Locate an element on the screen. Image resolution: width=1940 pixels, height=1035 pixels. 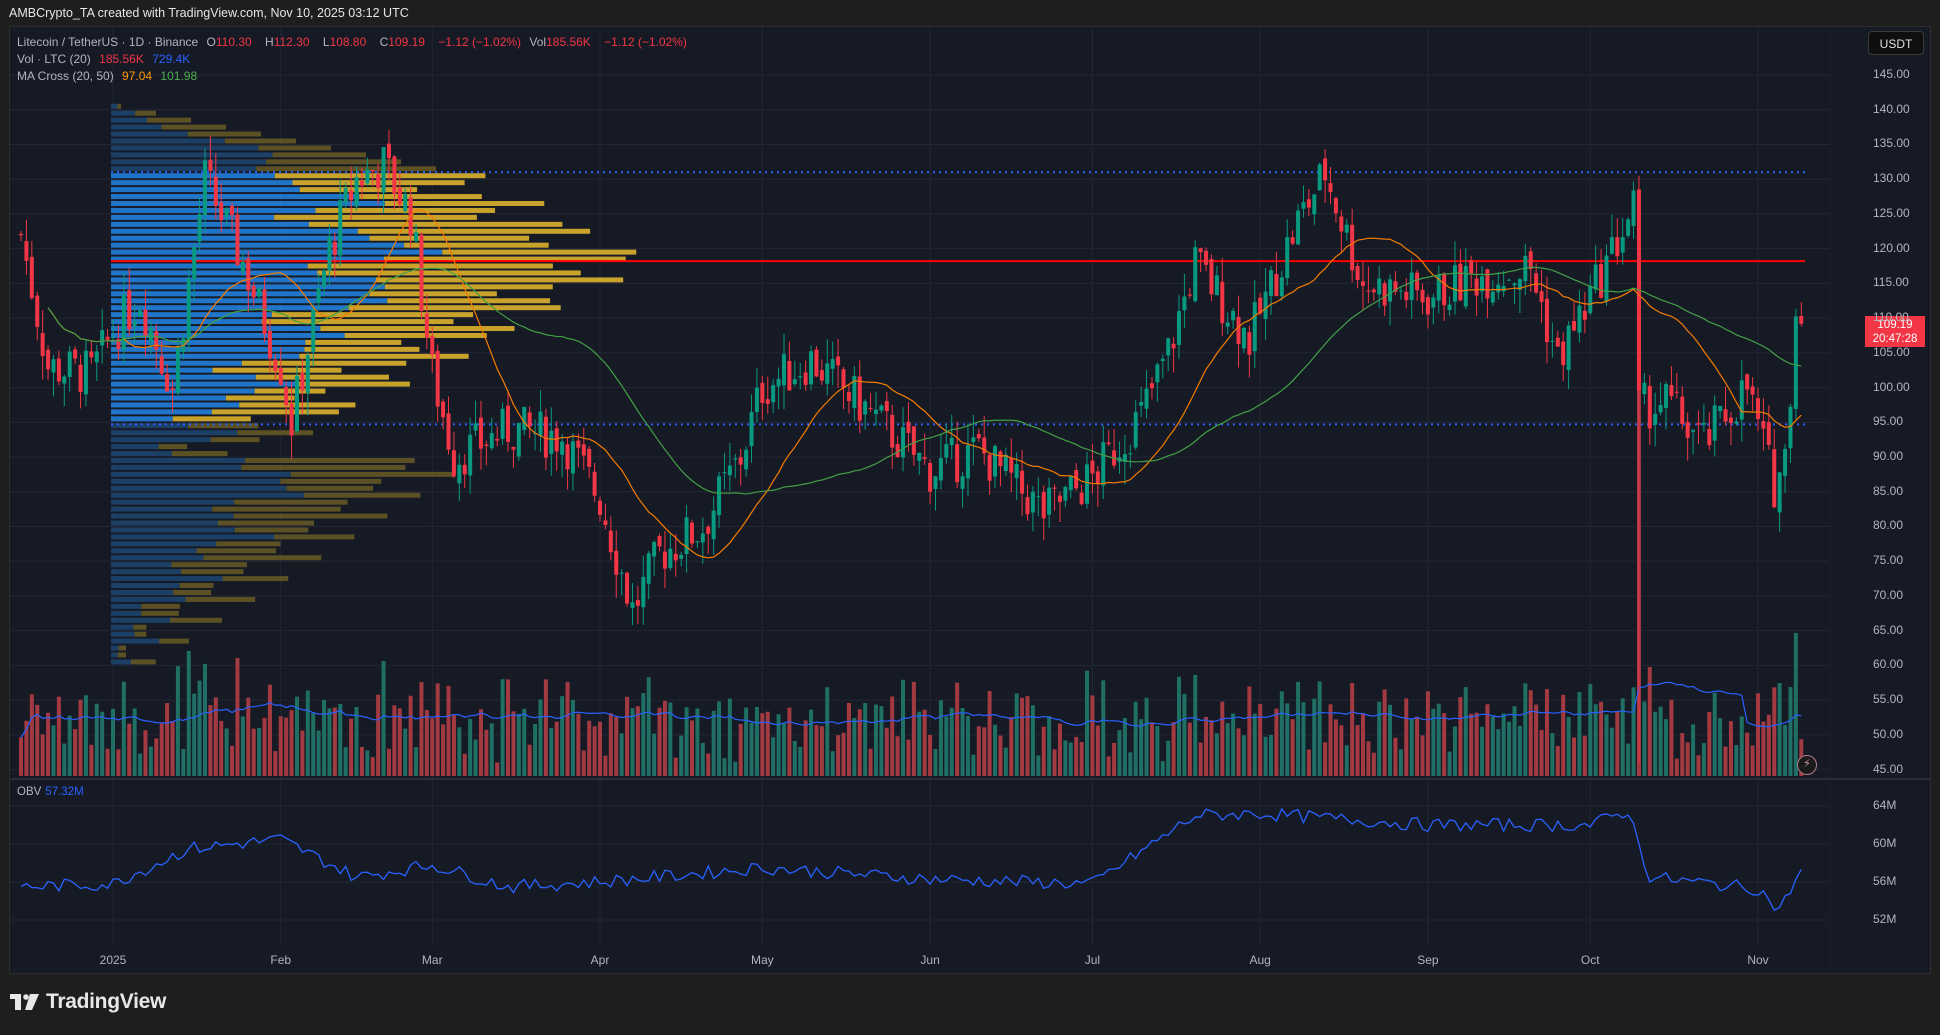
obv-value: 57.32M is located at coordinates (64, 792).